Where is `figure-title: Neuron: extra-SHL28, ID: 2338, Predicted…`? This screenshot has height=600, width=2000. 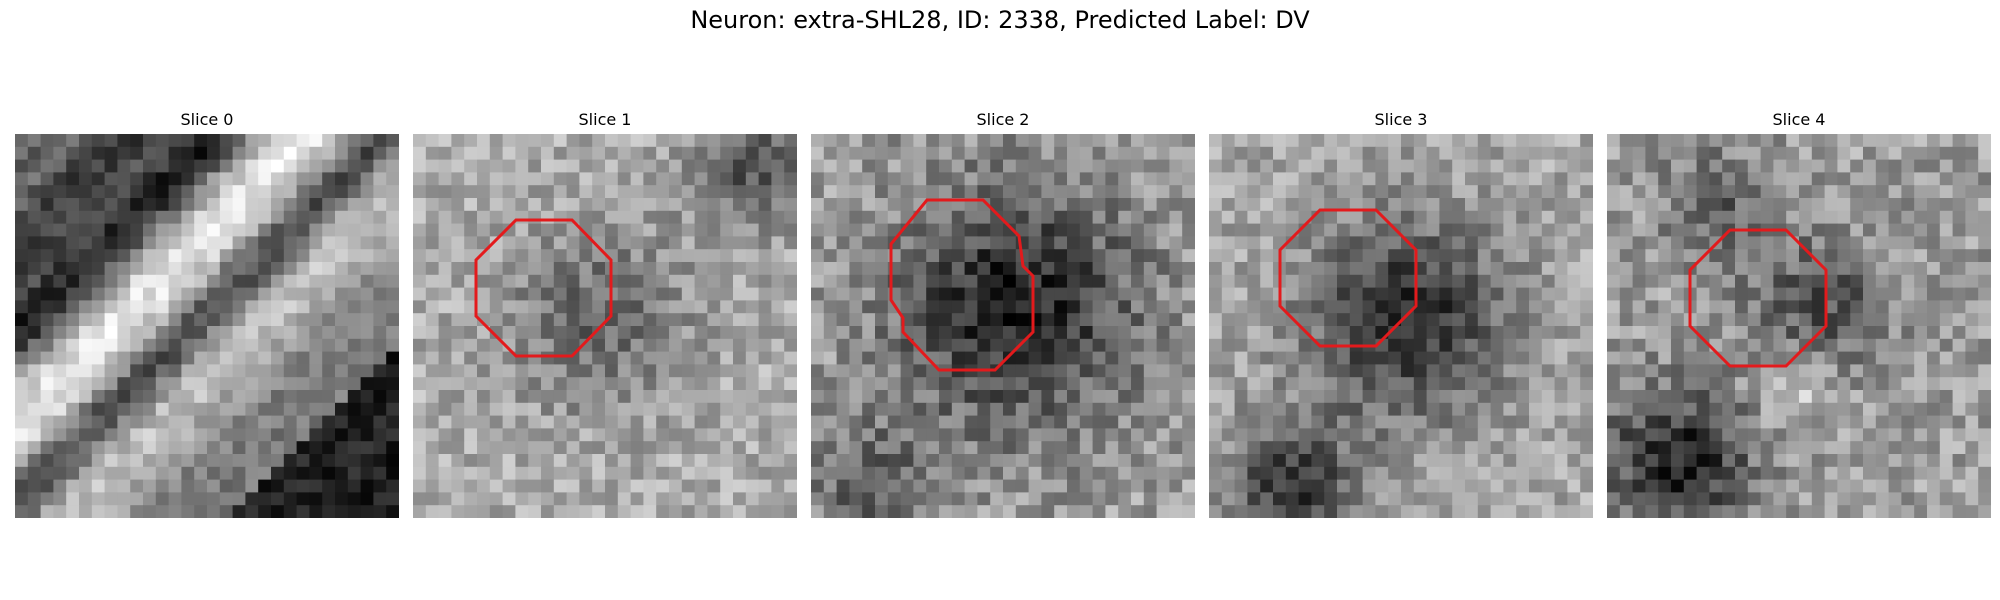
figure-title: Neuron: extra-SHL28, ID: 2338, Predicted… is located at coordinates (1000, 20).